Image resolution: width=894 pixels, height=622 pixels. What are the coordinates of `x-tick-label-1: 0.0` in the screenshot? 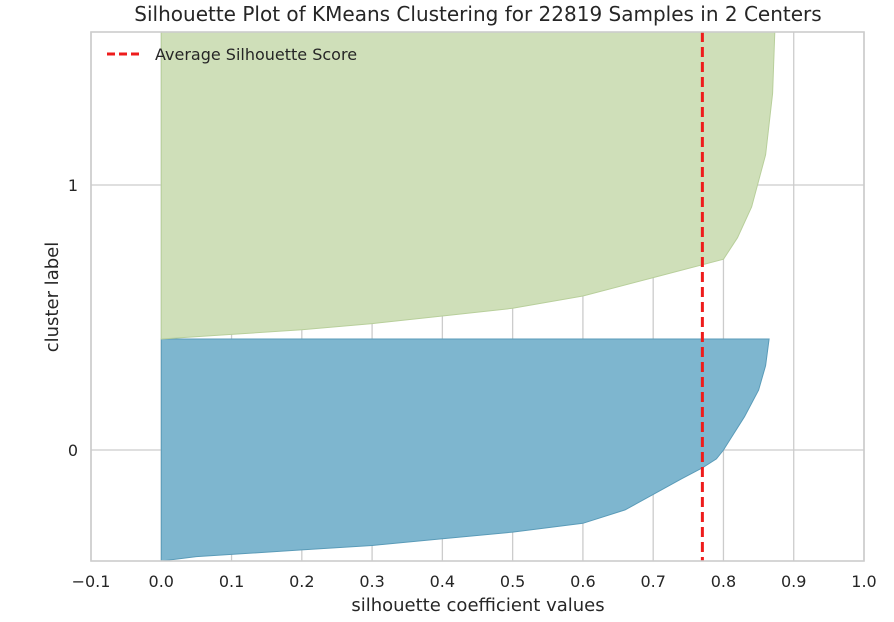 It's located at (161, 581).